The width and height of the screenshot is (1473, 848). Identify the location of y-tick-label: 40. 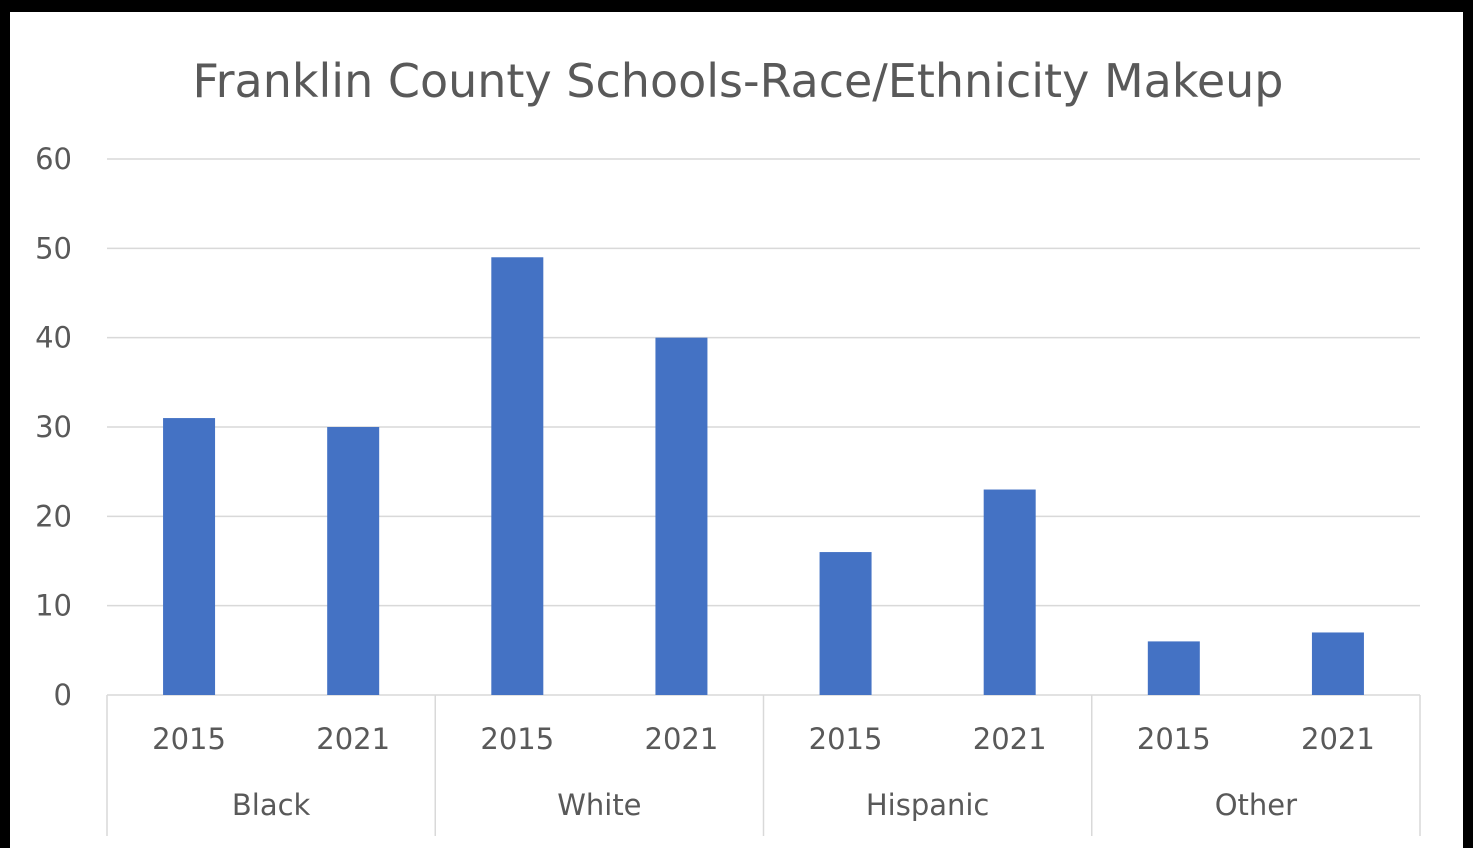
(53, 338).